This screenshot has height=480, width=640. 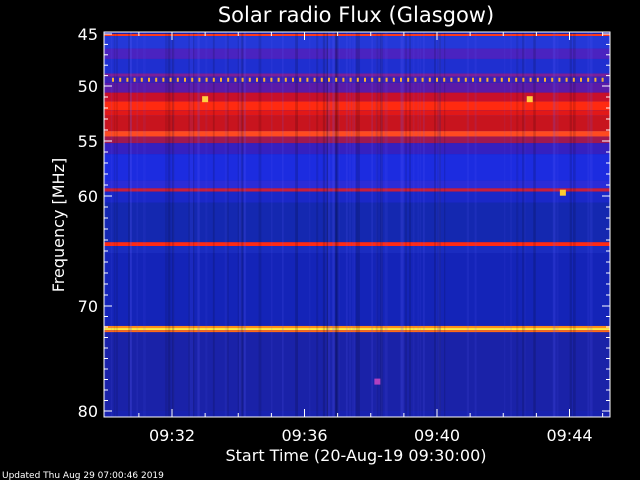 I want to click on x-tick-label-3: 09:44, so click(x=569, y=435).